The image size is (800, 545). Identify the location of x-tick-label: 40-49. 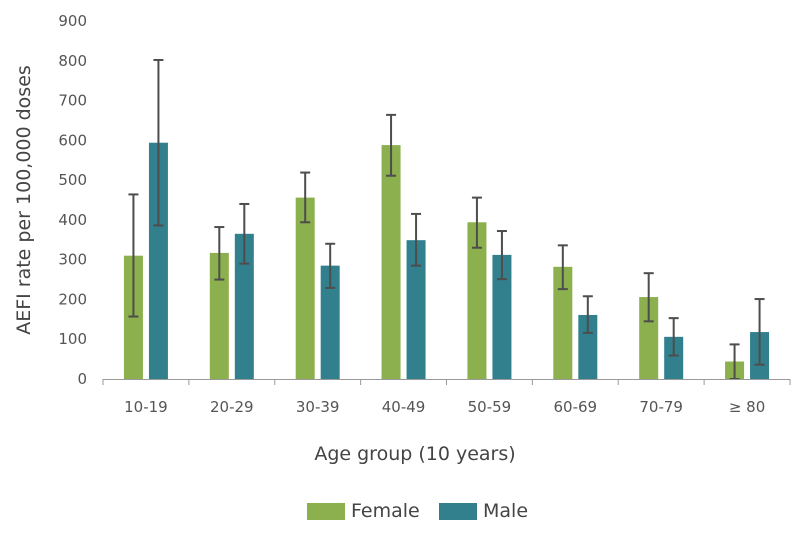
(404, 407).